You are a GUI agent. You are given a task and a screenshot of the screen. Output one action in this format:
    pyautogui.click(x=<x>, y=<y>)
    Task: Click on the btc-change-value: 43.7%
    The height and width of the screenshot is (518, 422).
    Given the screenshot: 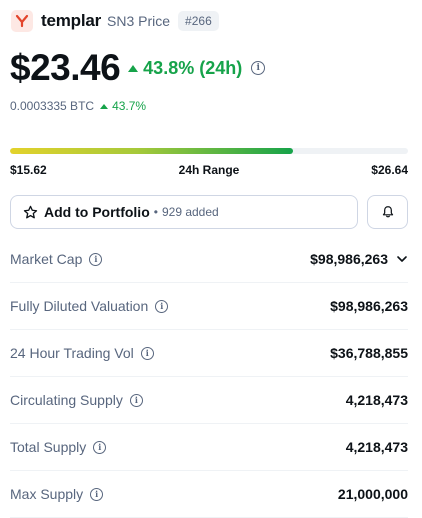 What is the action you would take?
    pyautogui.click(x=129, y=106)
    